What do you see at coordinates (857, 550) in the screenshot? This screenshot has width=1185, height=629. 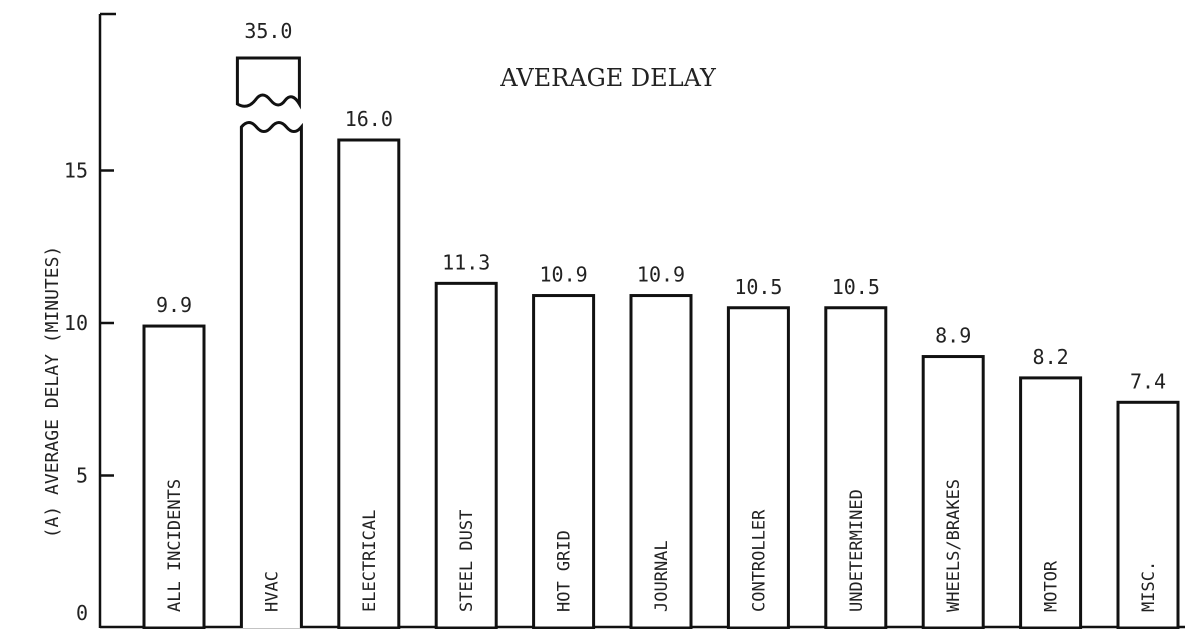 I see `bar-category-label: UNDETERMINED` at bounding box center [857, 550].